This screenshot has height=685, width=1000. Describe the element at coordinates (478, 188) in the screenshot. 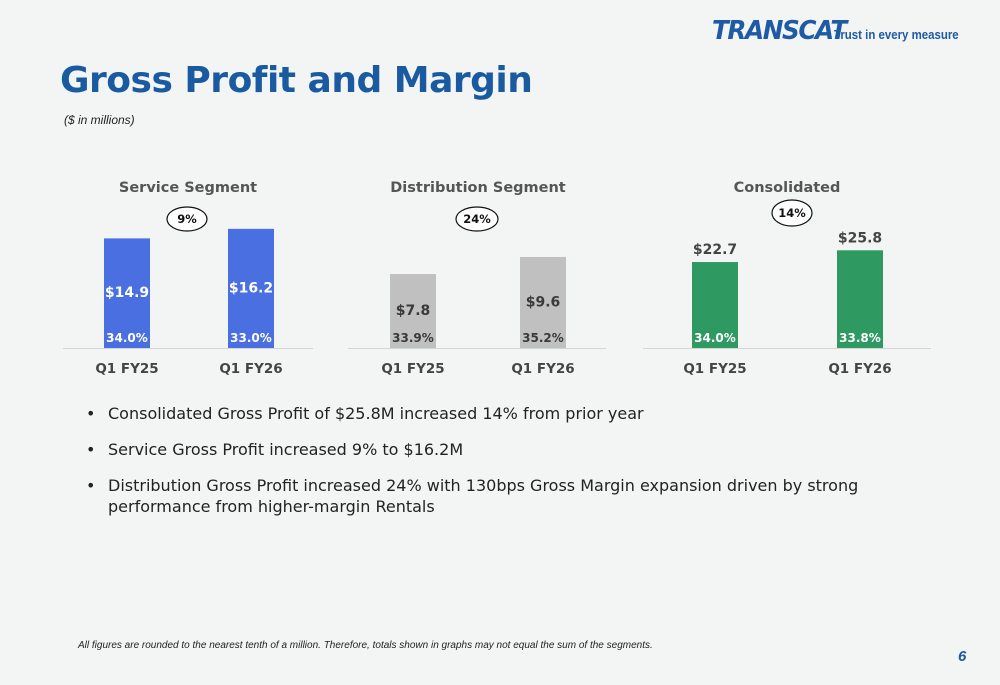

I see `distribution-segment-title: Distribution Segment` at that location.